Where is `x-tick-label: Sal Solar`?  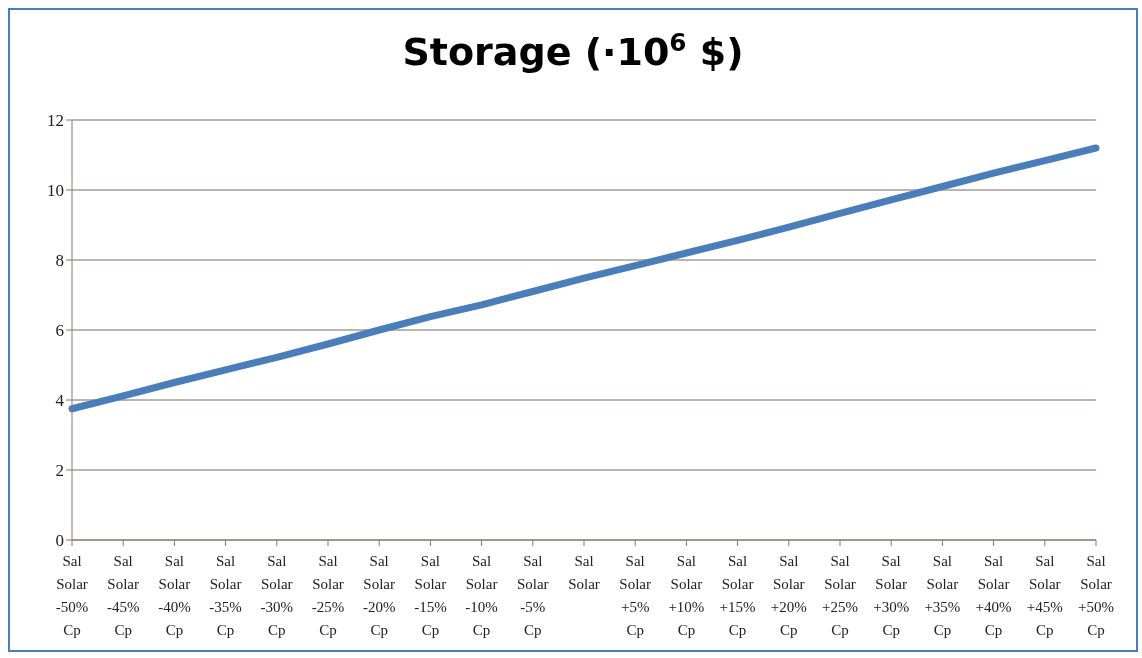
x-tick-label: Sal Solar is located at coordinates (584, 572).